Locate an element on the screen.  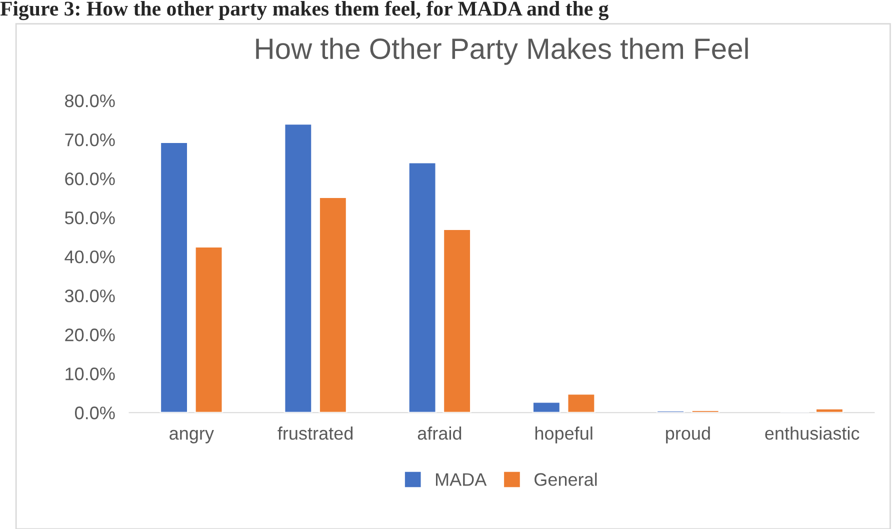
x-tick-label: frustrated is located at coordinates (315, 433).